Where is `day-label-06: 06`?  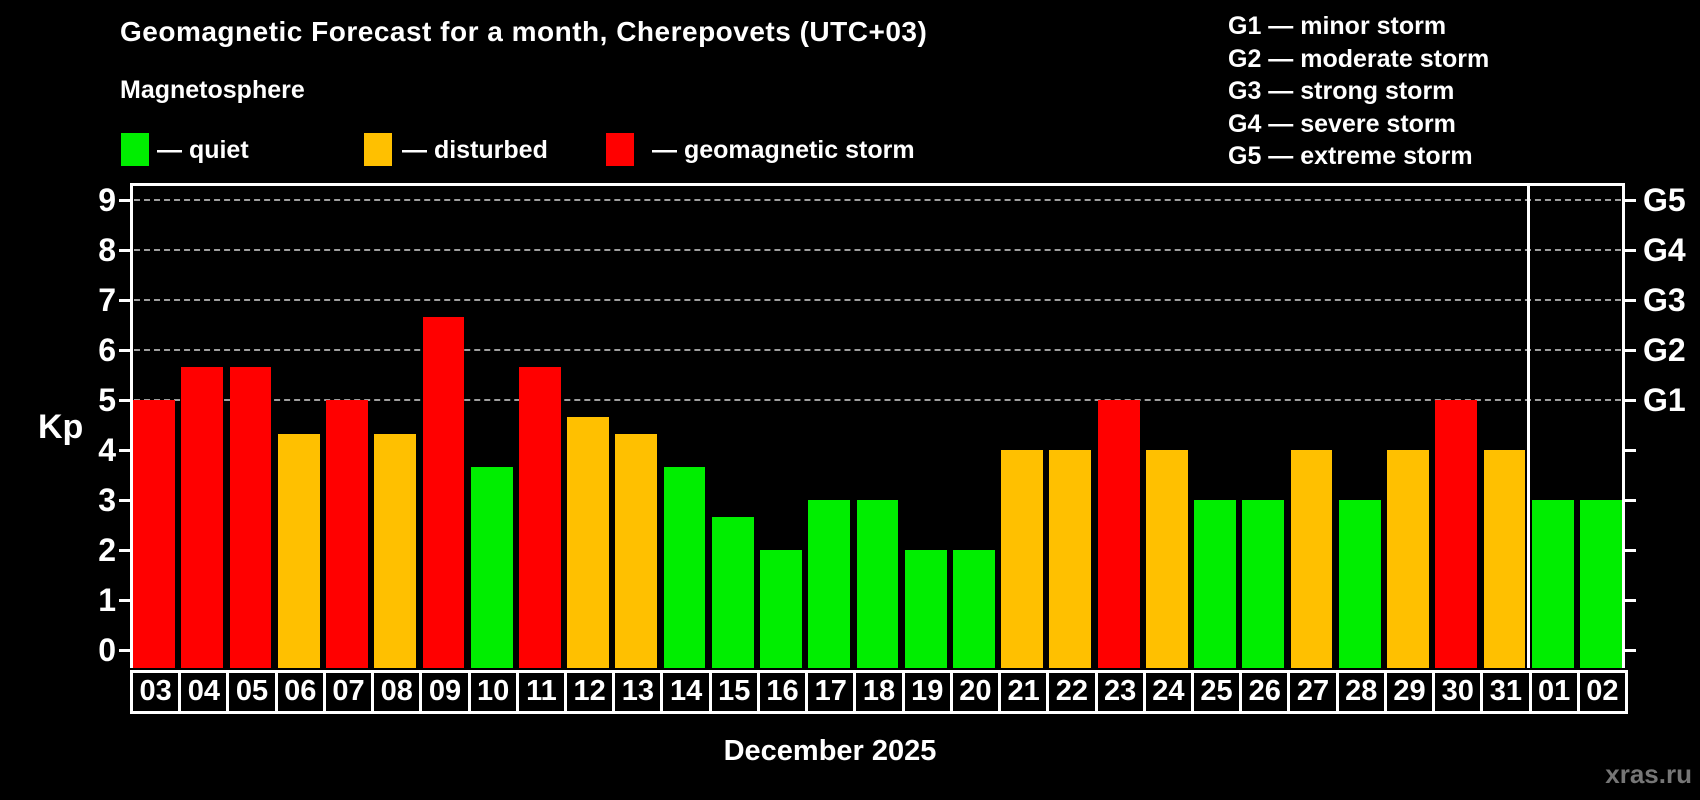
day-label-06: 06 is located at coordinates (300, 692).